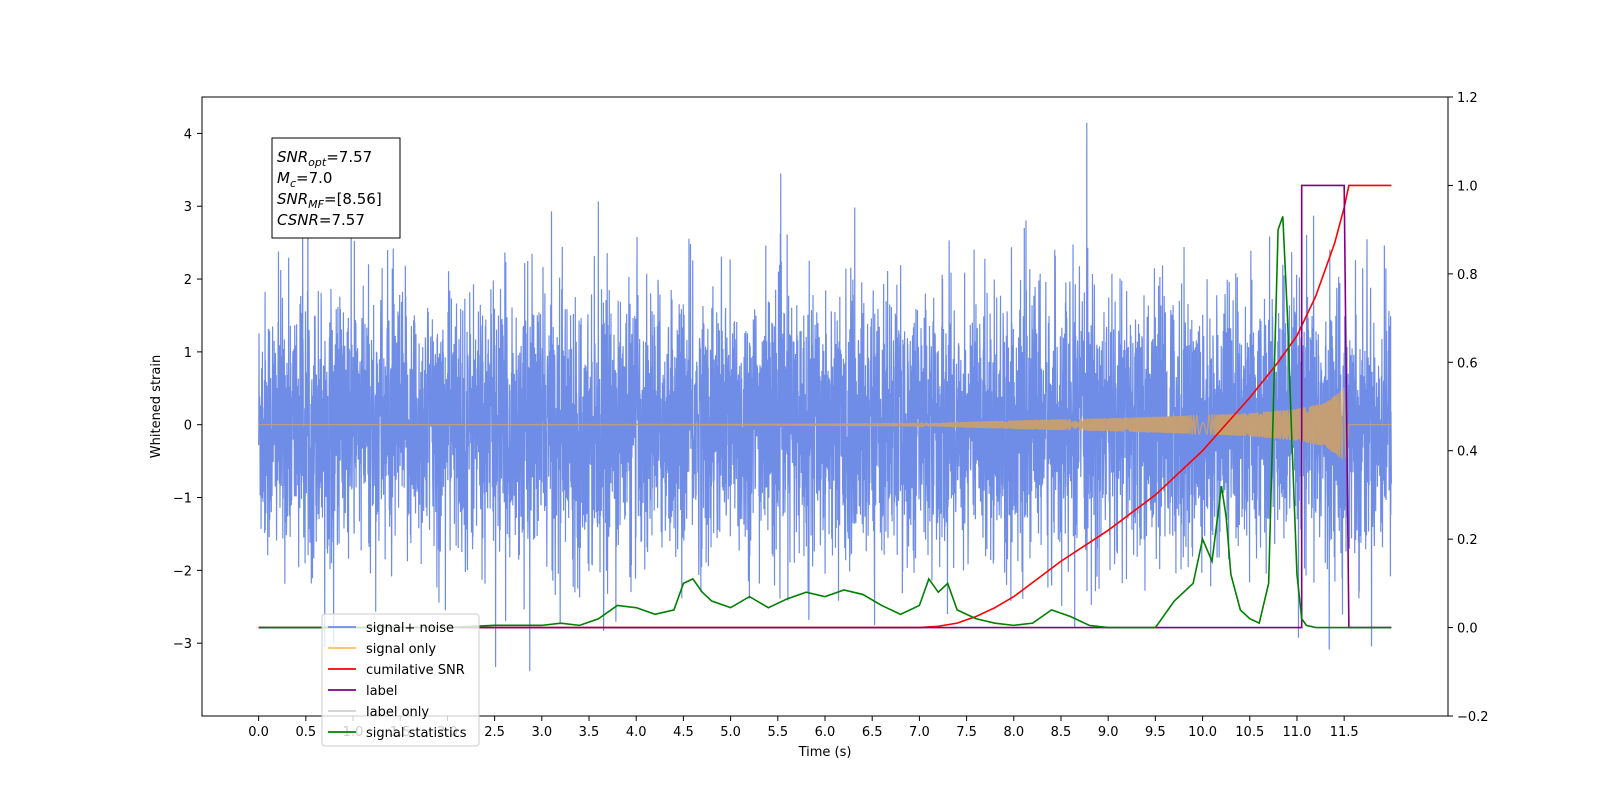  I want to click on x-tick-label: 3.5, so click(589, 732).